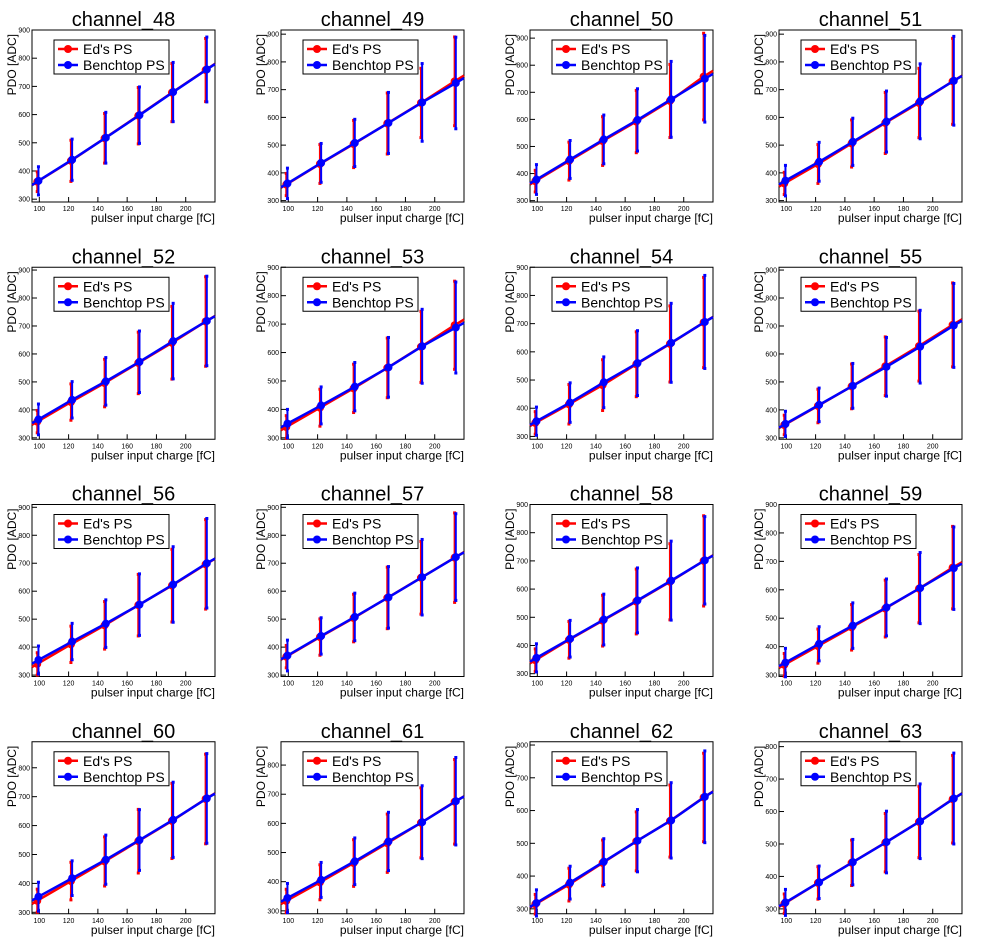 The width and height of the screenshot is (996, 949). I want to click on y-tick-label: 700, so click(24, 326).